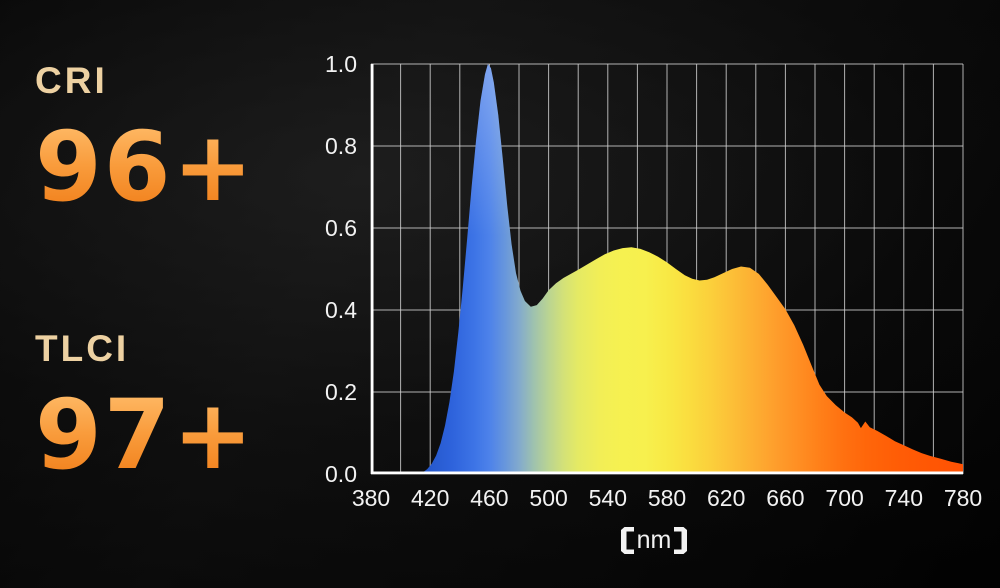  I want to click on x-axis-unit: nm, so click(654, 540).